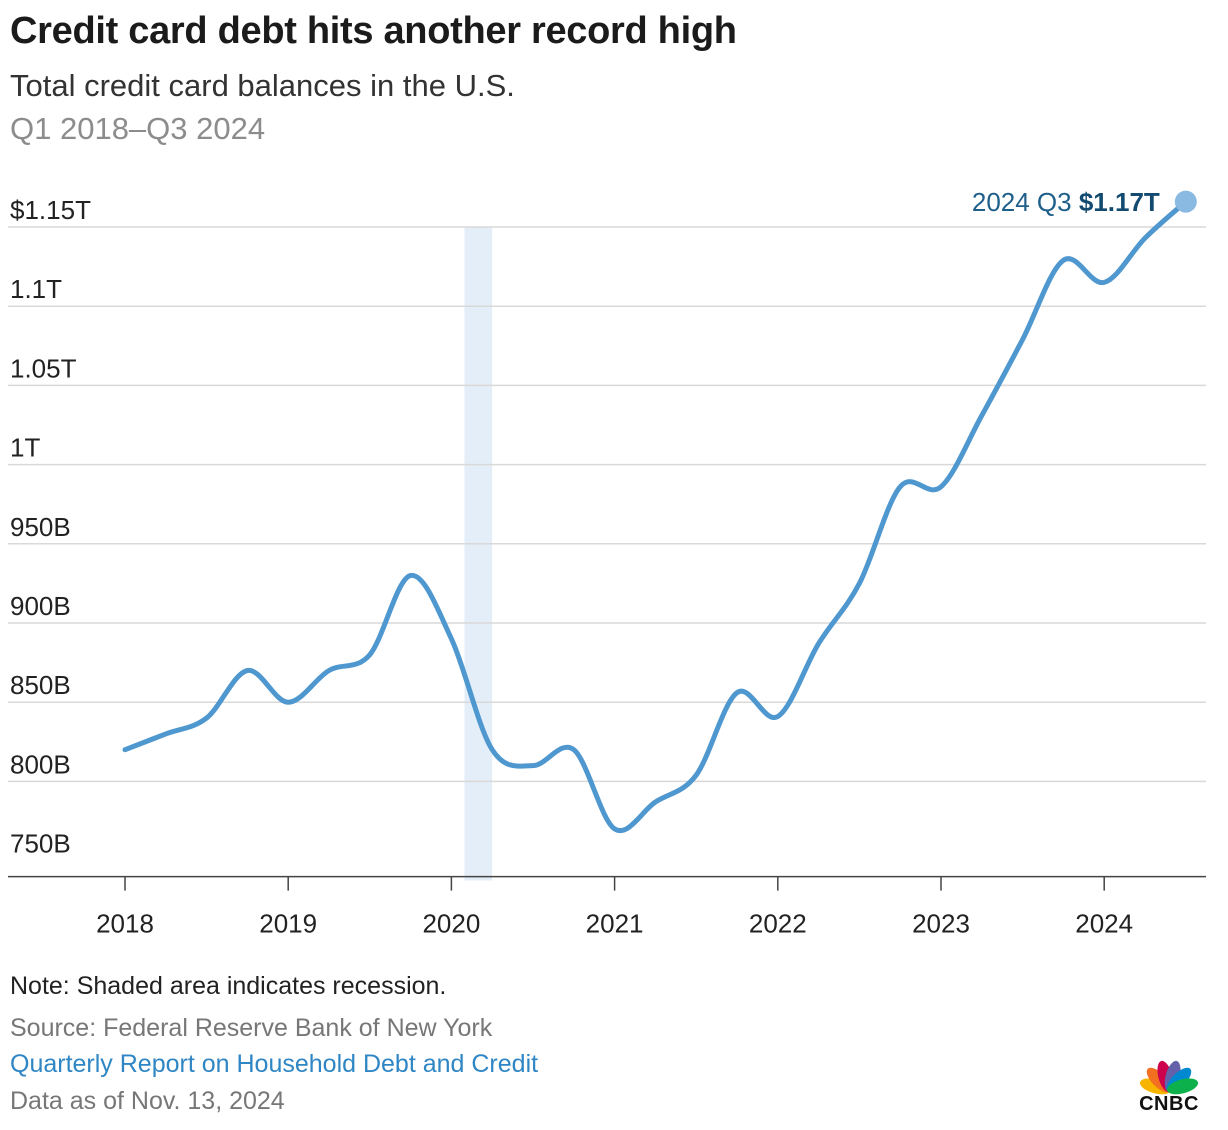 This screenshot has height=1130, width=1228. I want to click on x-tick-label: 2018, so click(125, 924).